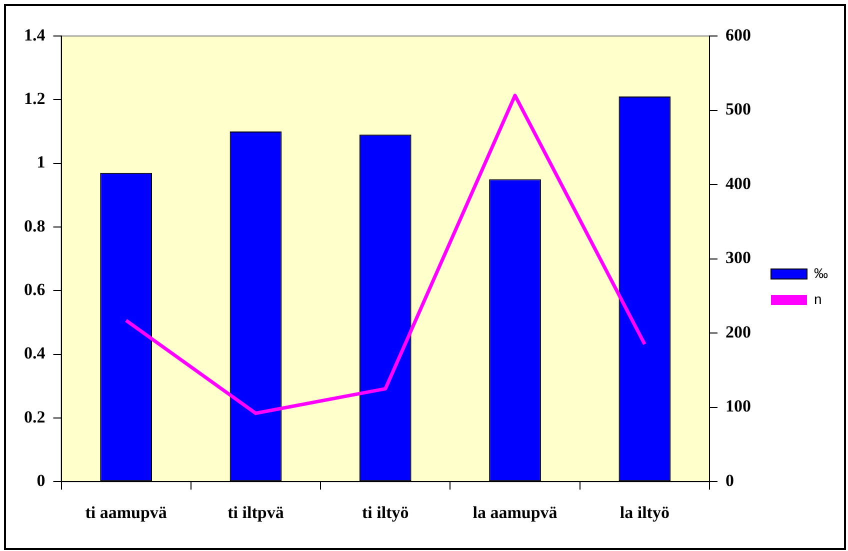  What do you see at coordinates (738, 258) in the screenshot?
I see `y2-tick-label: 300` at bounding box center [738, 258].